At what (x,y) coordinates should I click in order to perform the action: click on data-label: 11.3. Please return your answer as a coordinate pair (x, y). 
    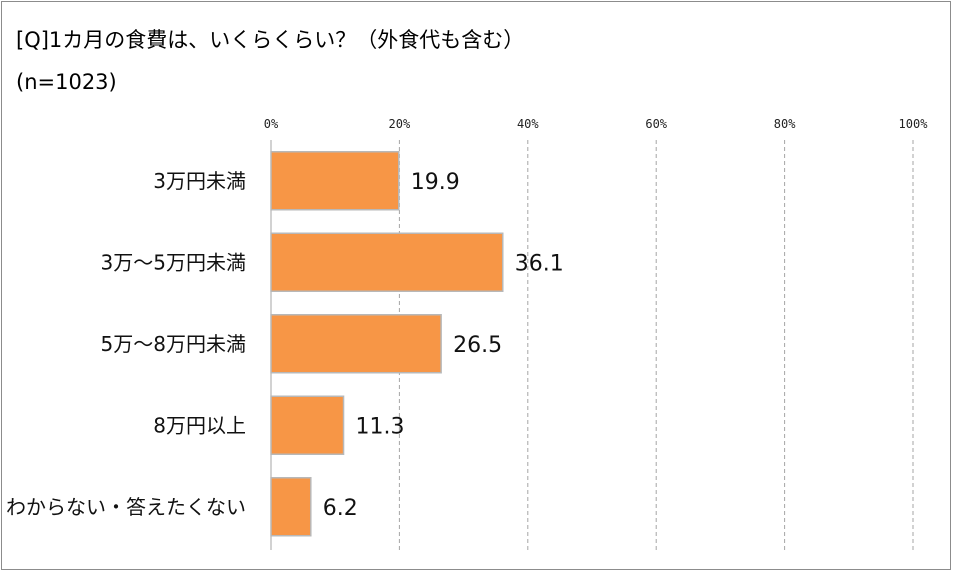
    Looking at the image, I should click on (380, 426).